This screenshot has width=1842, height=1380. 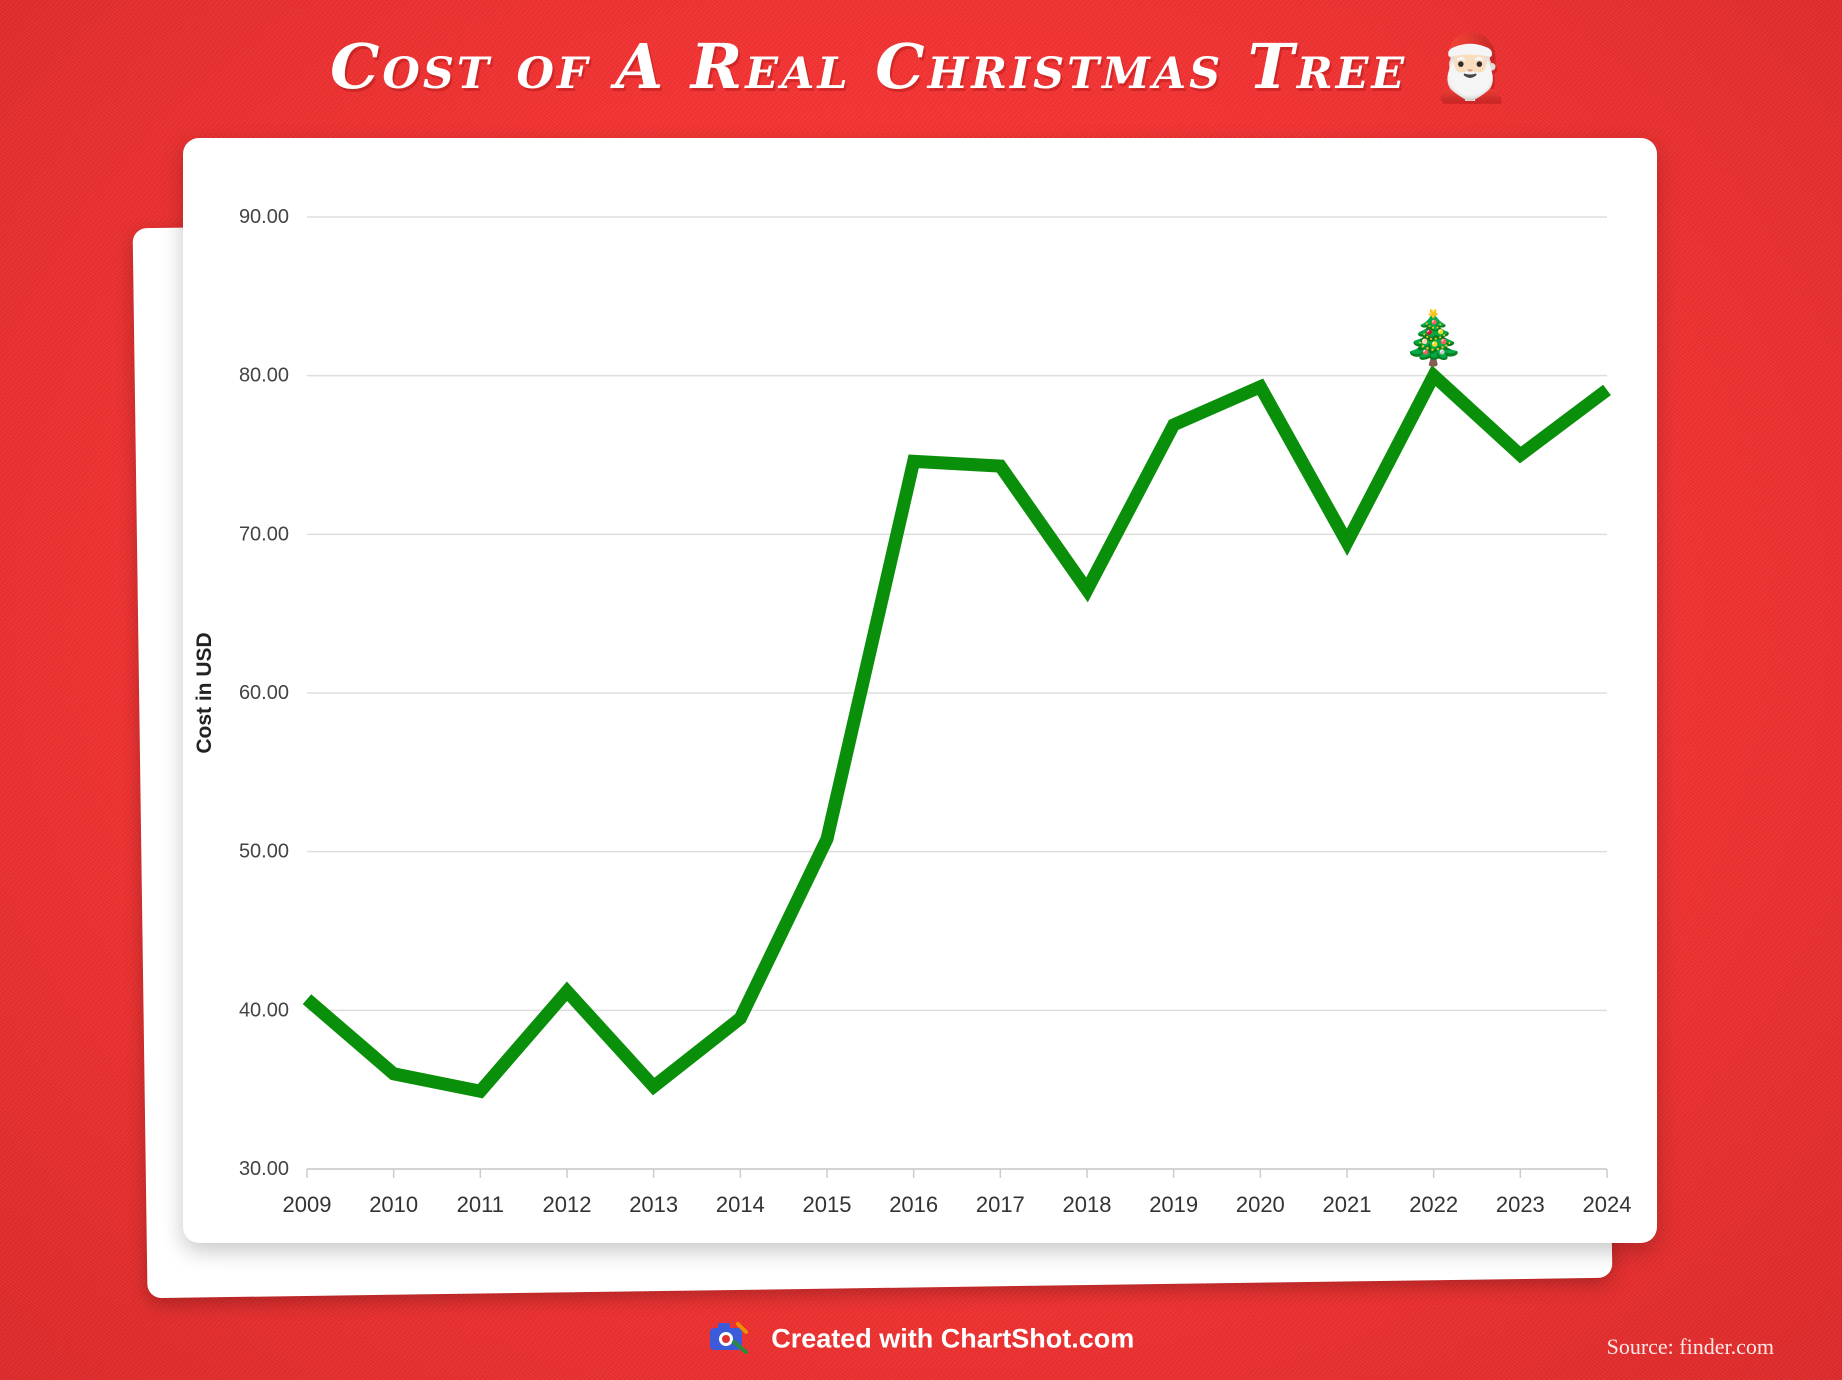 What do you see at coordinates (729, 1340) in the screenshot?
I see `camera-icon` at bounding box center [729, 1340].